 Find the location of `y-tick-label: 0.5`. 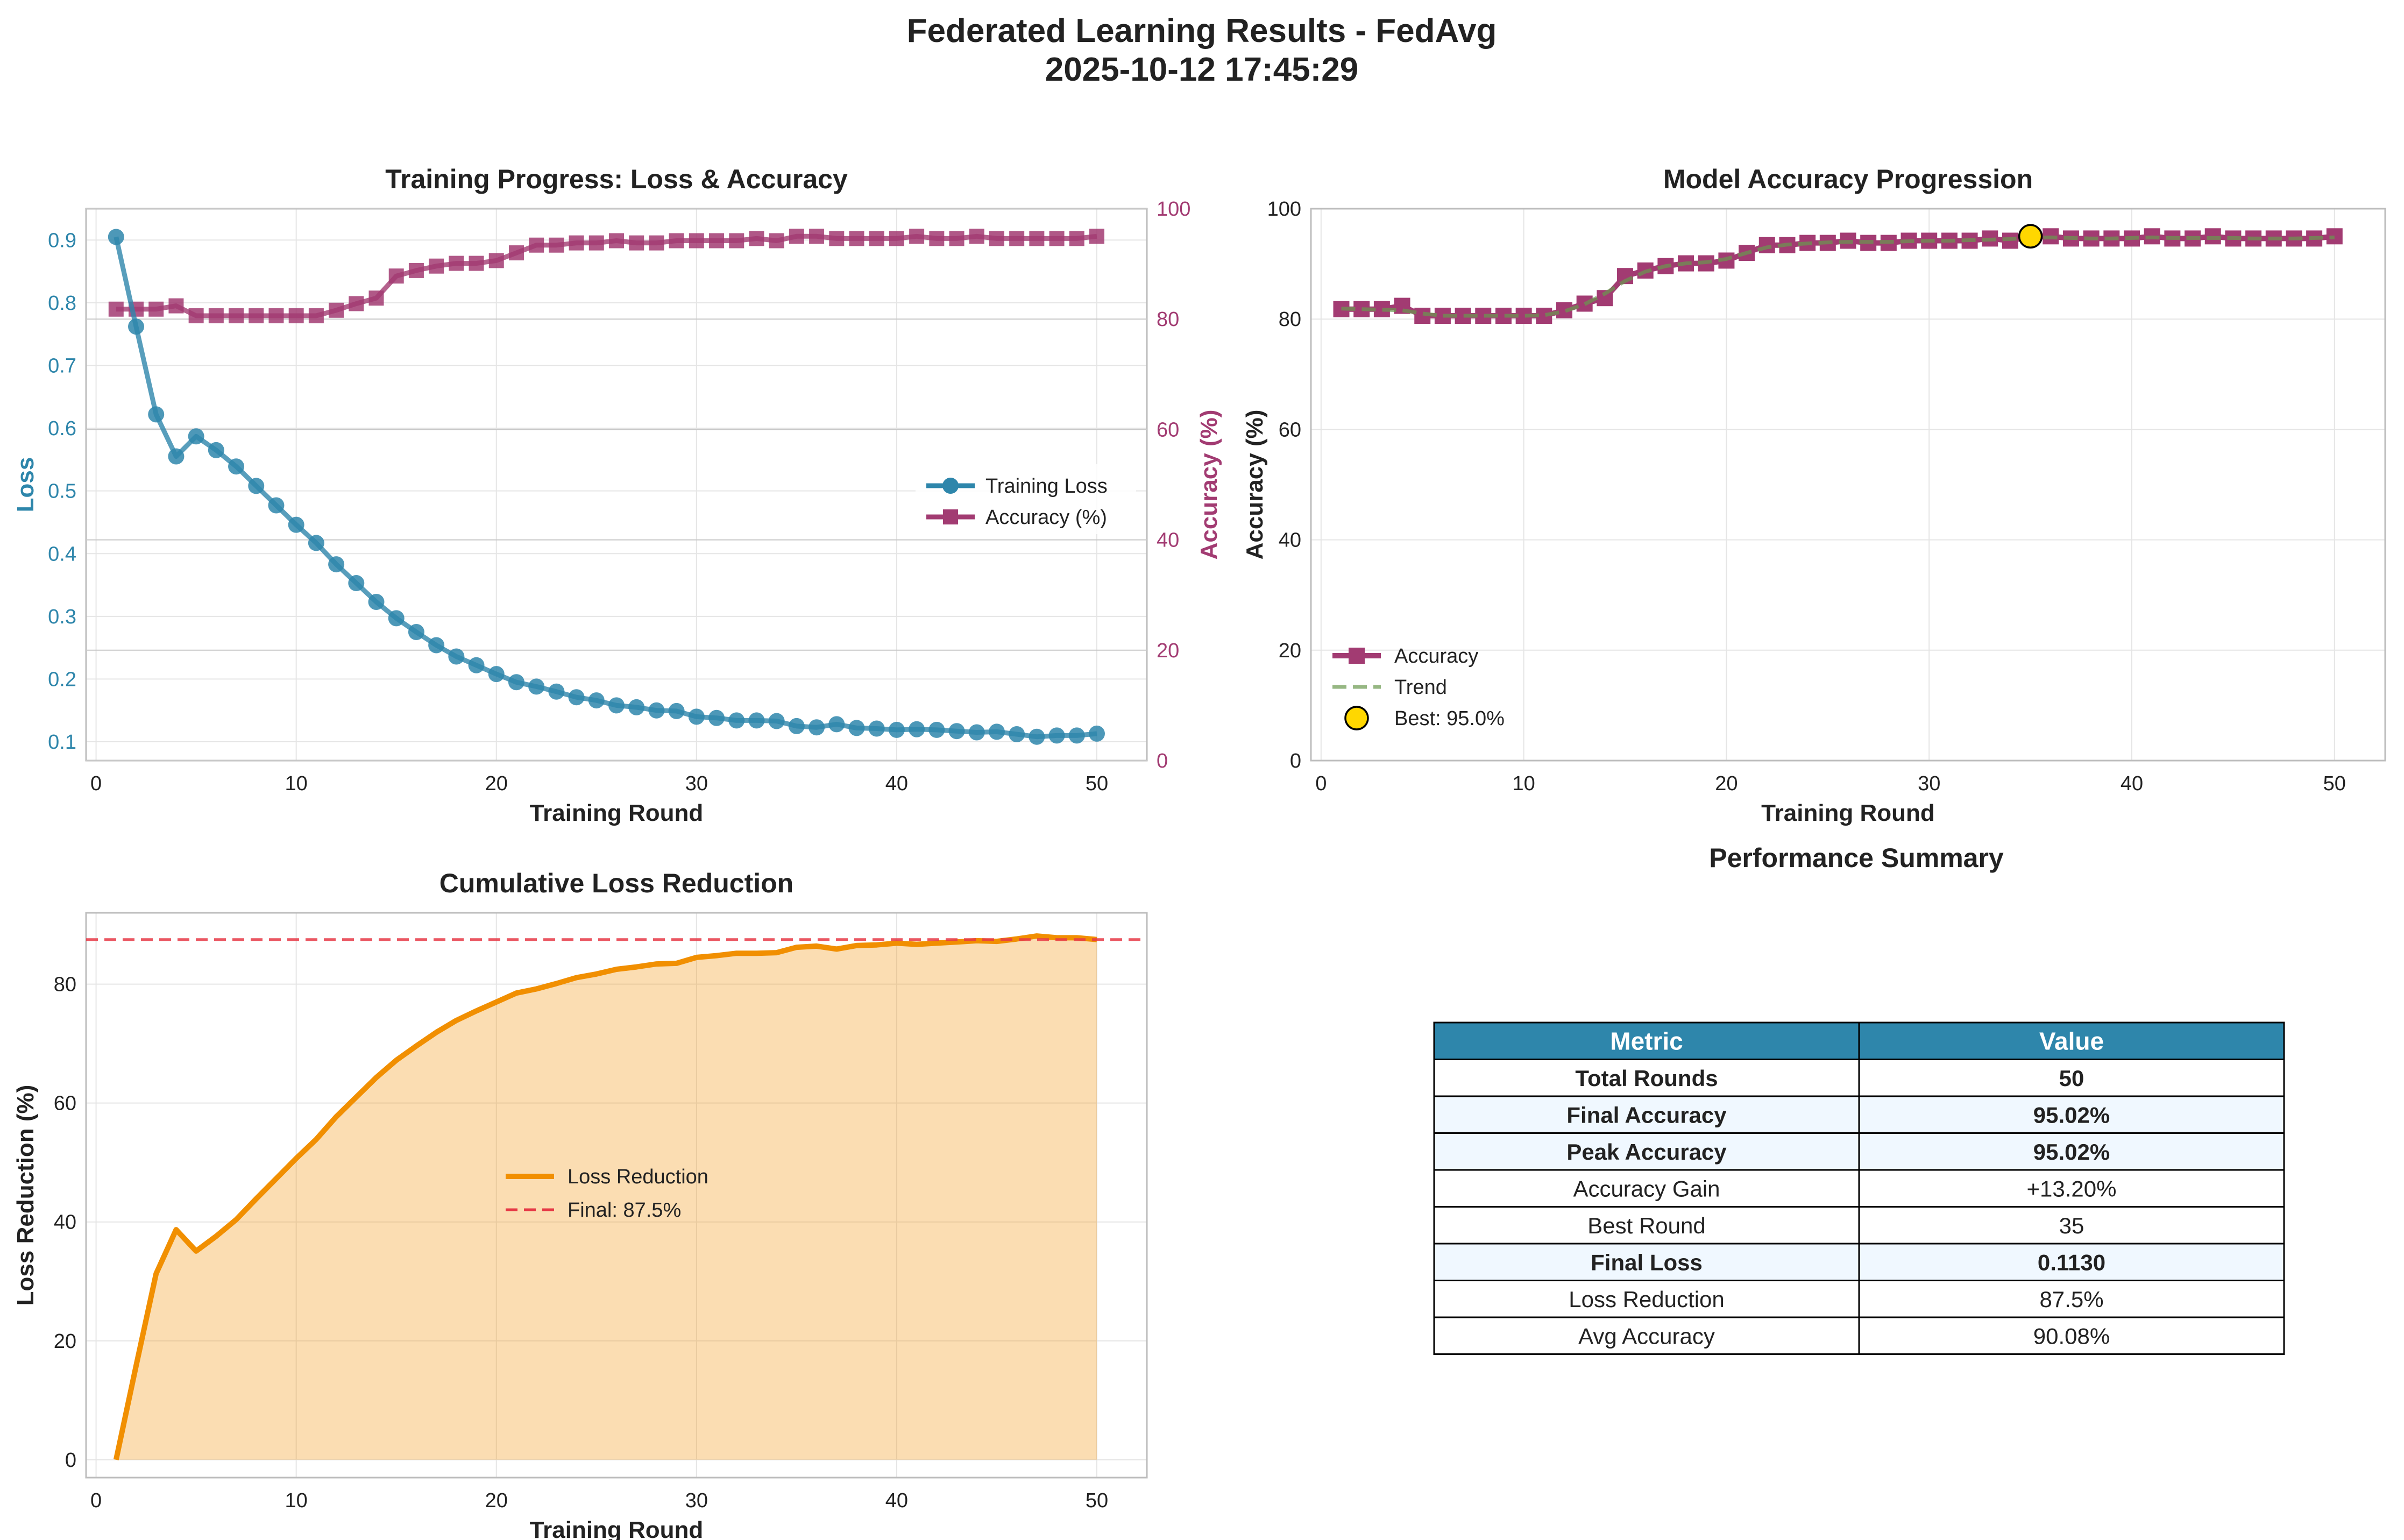

y-tick-label: 0.5 is located at coordinates (62, 492).